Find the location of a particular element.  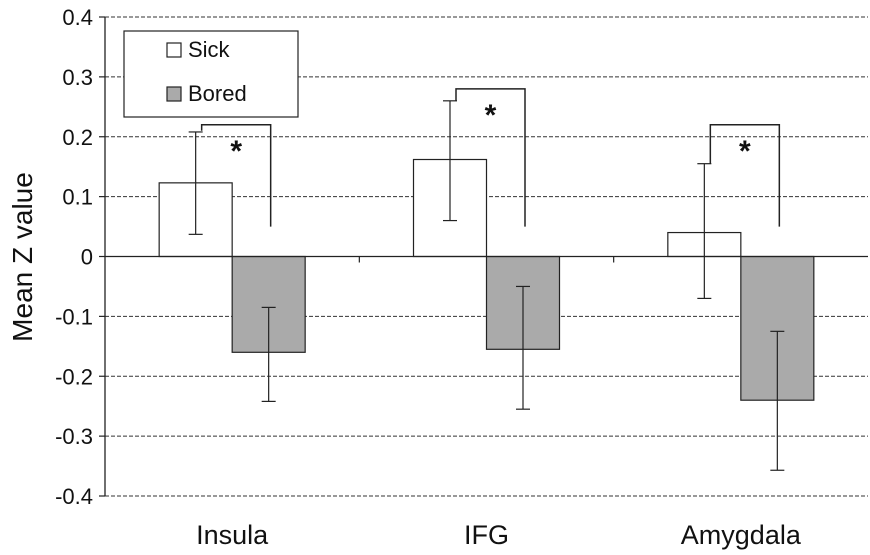

category-label: Insula is located at coordinates (232, 535).